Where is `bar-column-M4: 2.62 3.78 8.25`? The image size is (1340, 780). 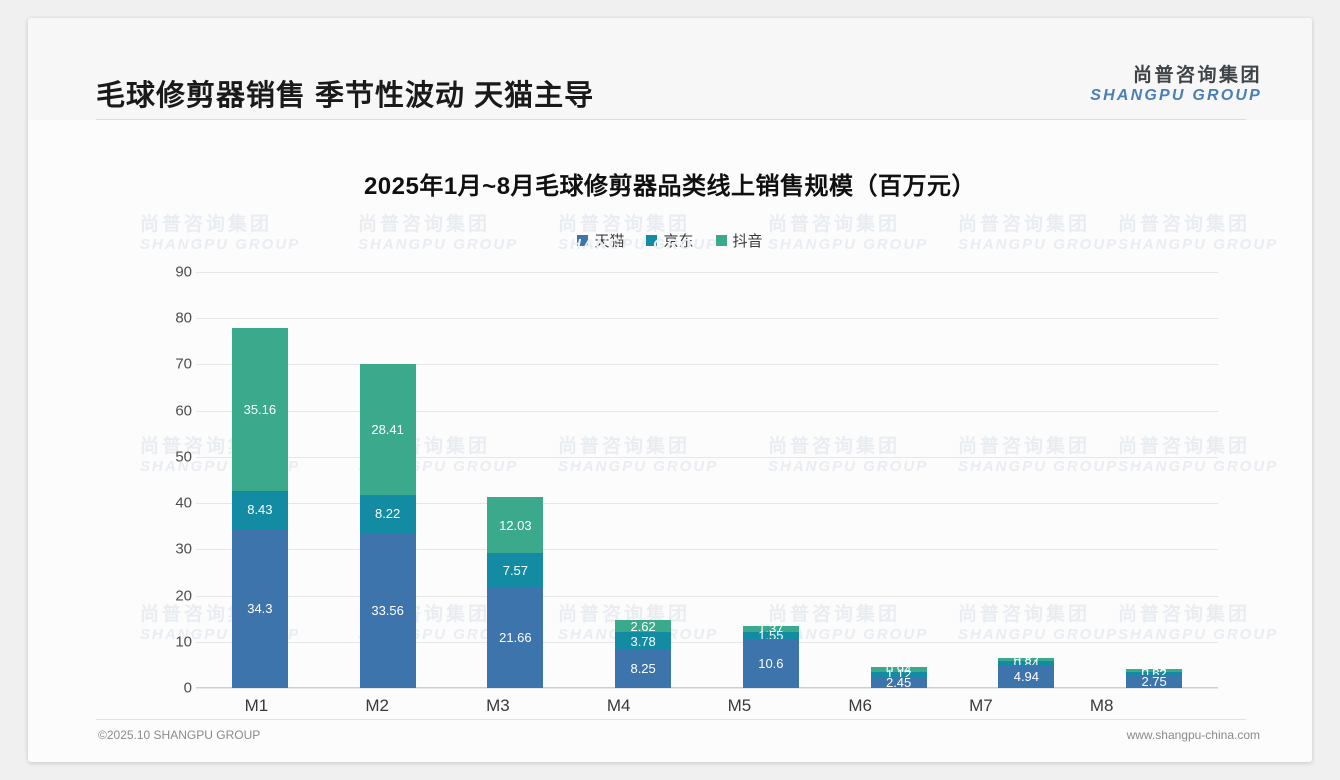
bar-column-M4: 2.62 3.78 8.25 is located at coordinates (643, 480).